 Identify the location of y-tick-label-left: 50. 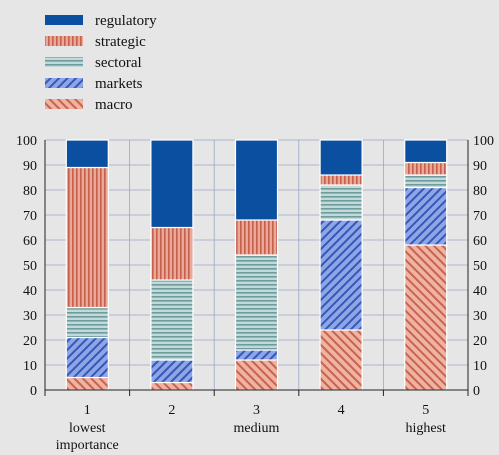
(30, 266).